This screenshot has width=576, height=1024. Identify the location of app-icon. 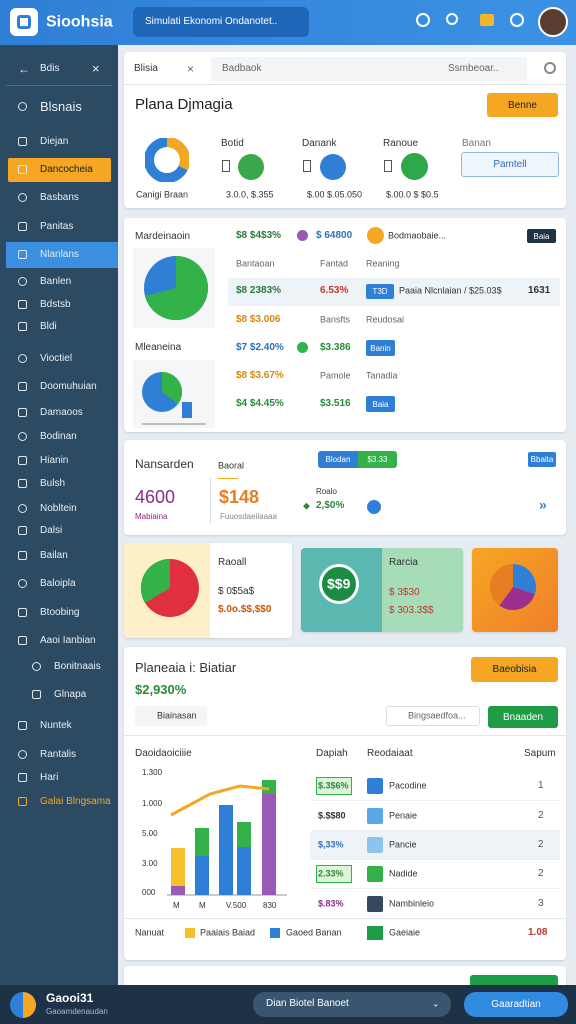
(23, 1005).